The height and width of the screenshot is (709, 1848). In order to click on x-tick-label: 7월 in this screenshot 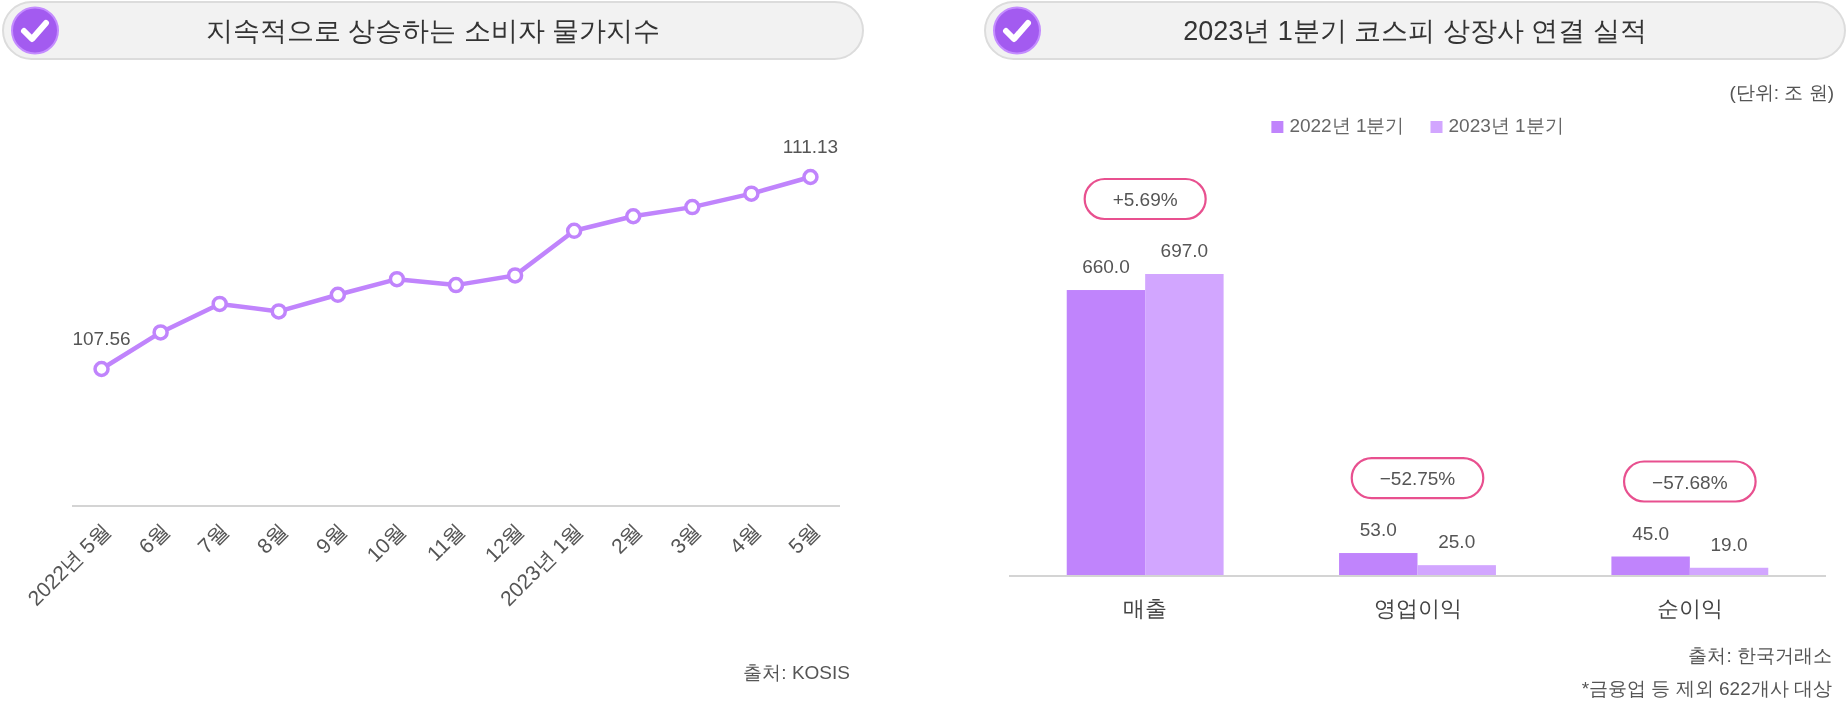, I will do `click(213, 538)`.